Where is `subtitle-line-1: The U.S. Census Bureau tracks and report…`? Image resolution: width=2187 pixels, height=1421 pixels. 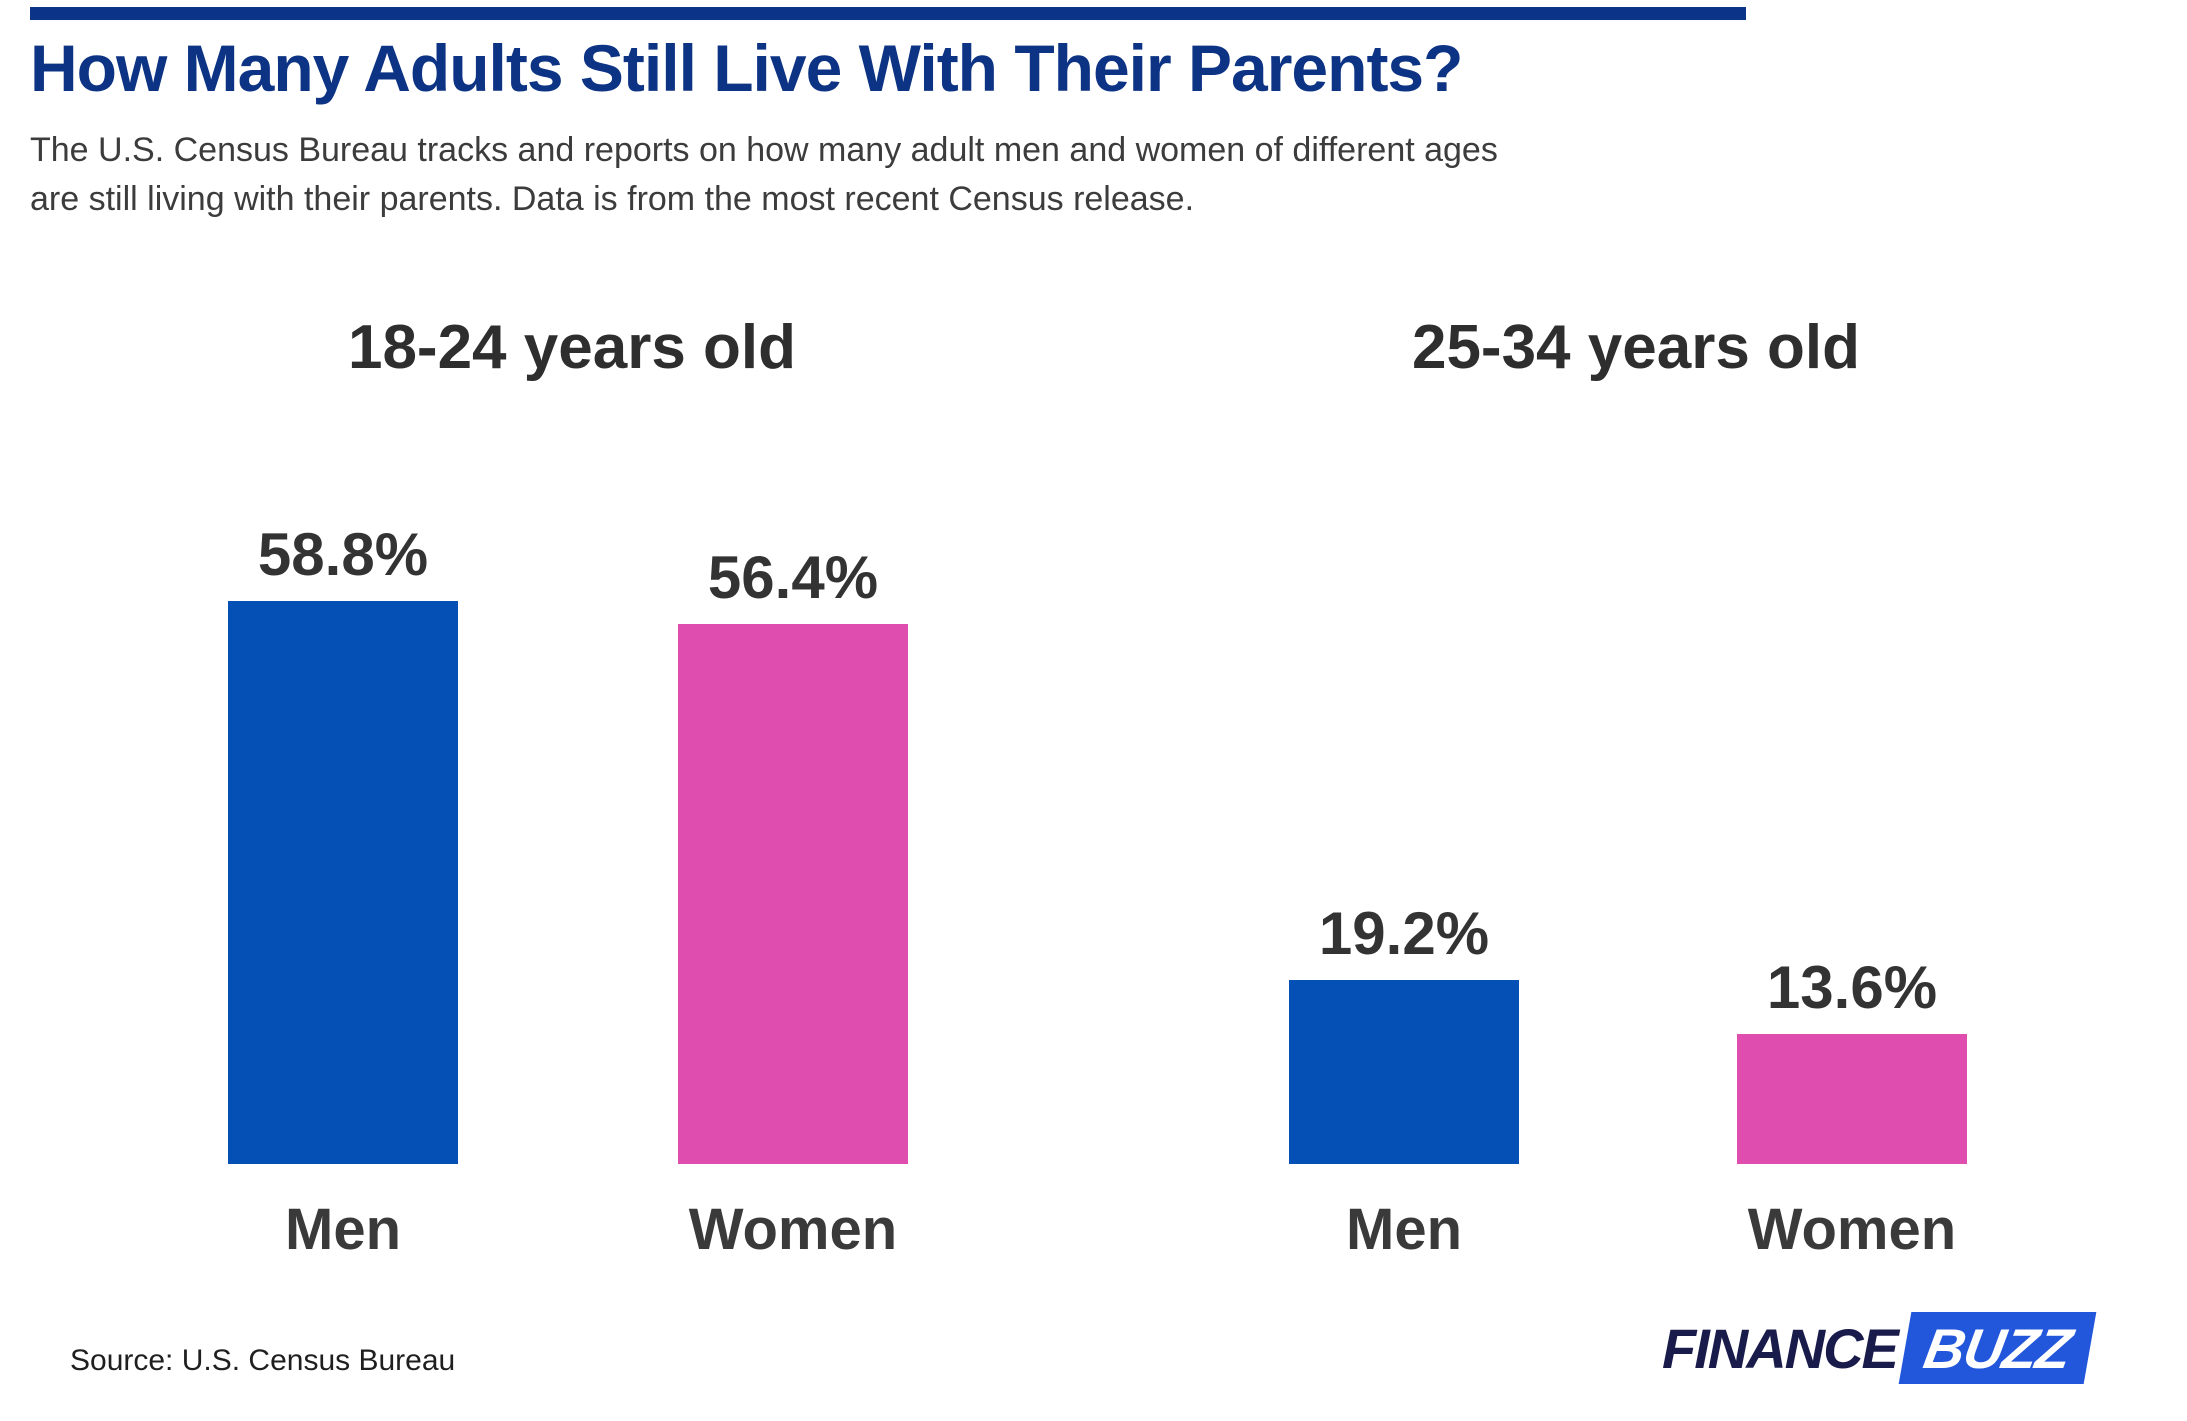
subtitle-line-1: The U.S. Census Bureau tracks and report… is located at coordinates (764, 150).